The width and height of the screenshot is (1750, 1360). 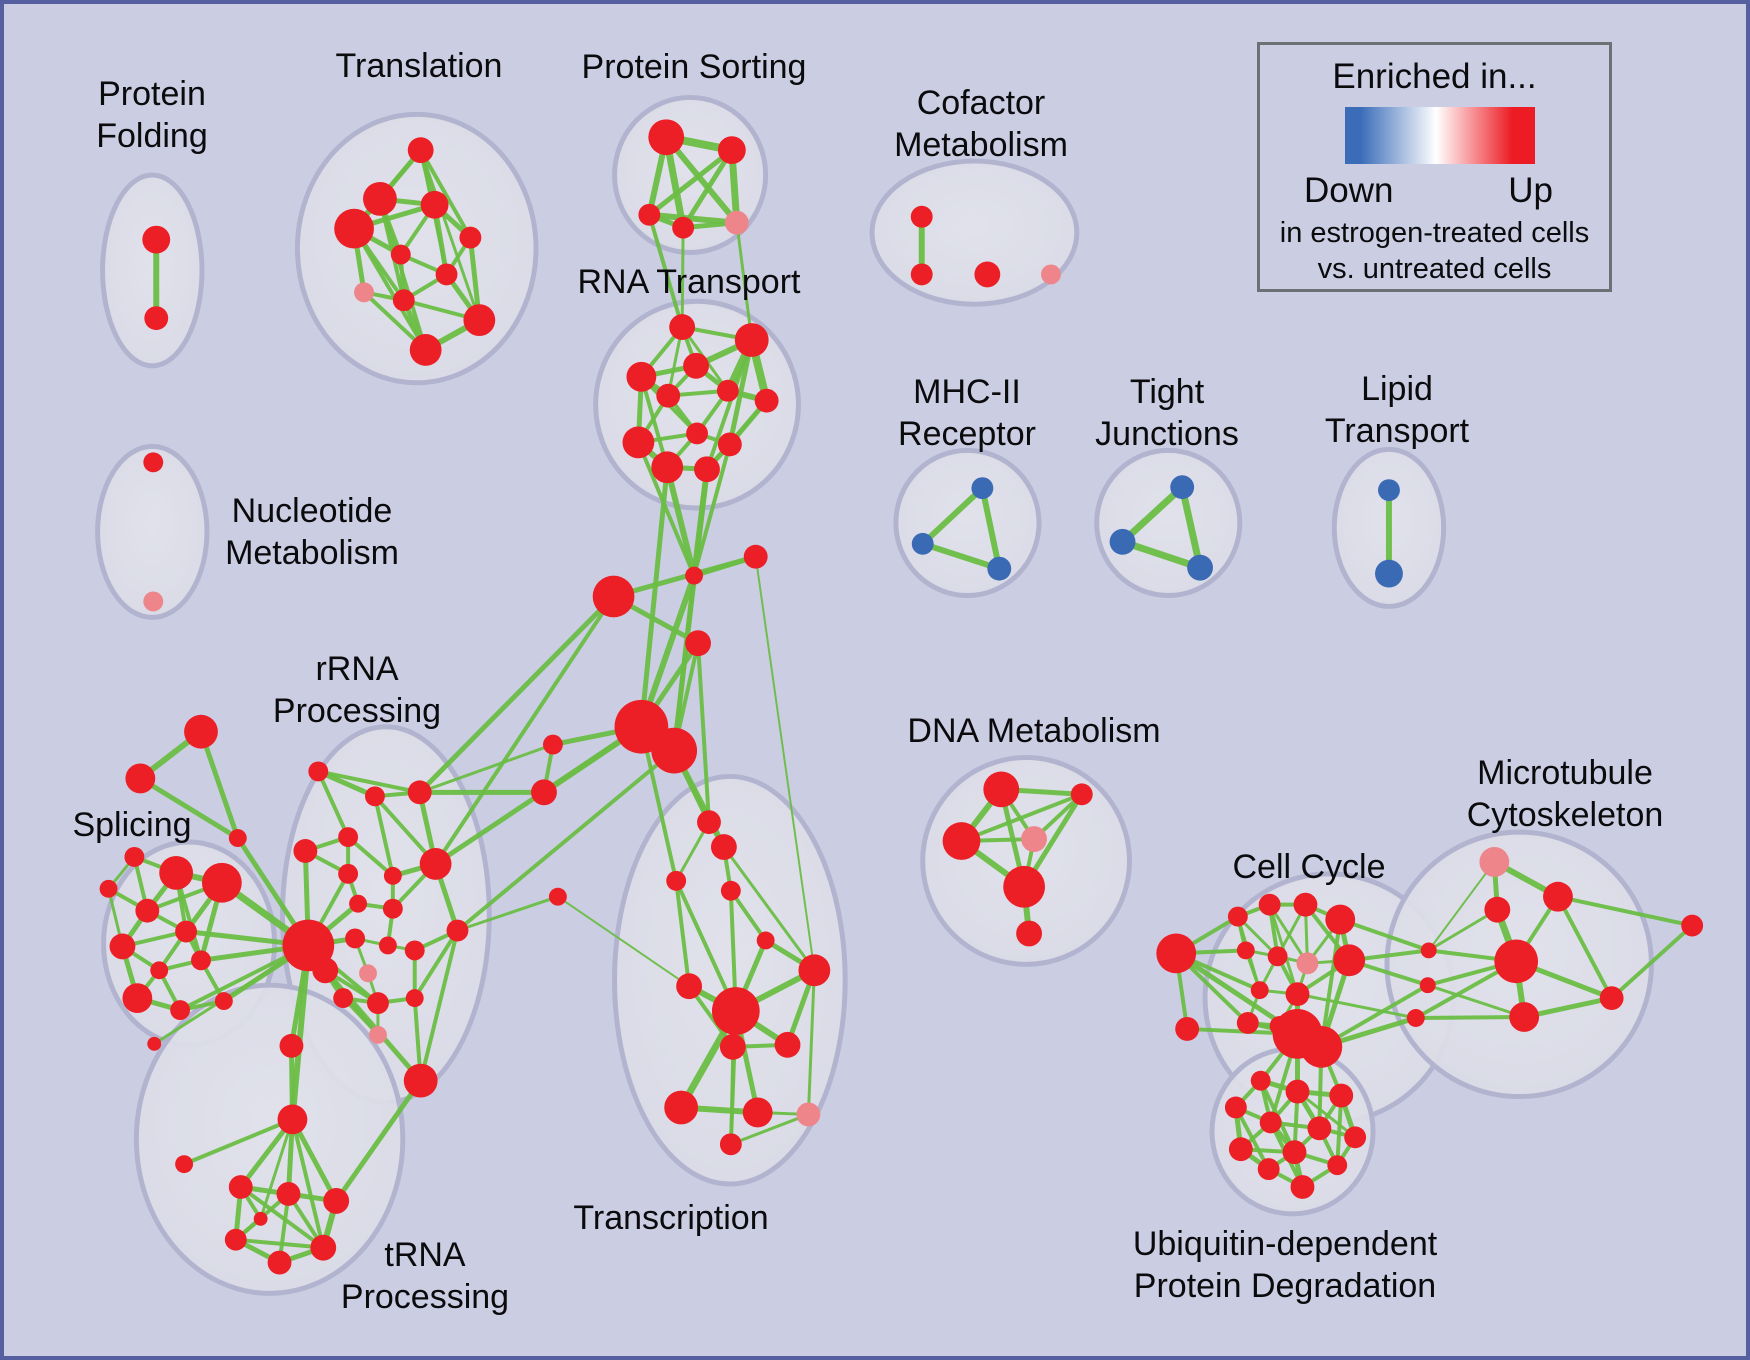 I want to click on node-tx14, so click(x=730, y=1144).